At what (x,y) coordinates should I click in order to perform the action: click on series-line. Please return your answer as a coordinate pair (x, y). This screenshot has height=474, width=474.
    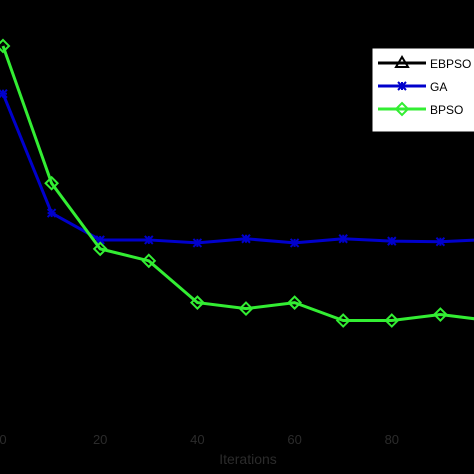
    Looking at the image, I should click on (237, 303).